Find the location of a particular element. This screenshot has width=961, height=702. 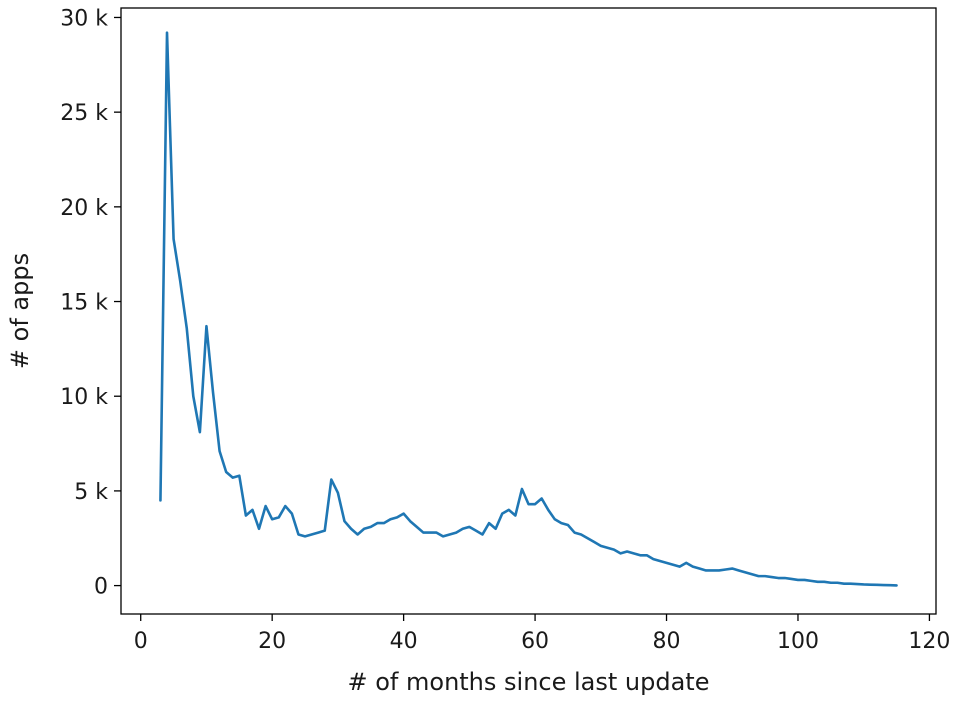

y-tick-label: 0 is located at coordinates (101, 587).